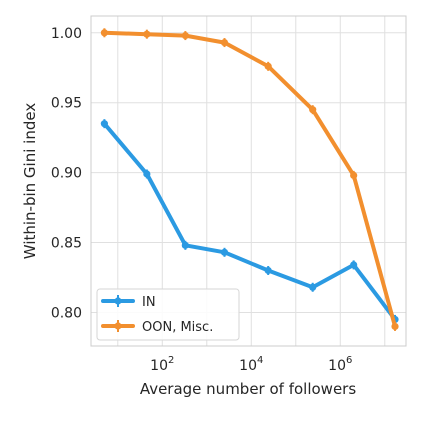 The height and width of the screenshot is (423, 423). Describe the element at coordinates (177, 327) in the screenshot. I see `legend-label-1: OON, Misc.` at that location.